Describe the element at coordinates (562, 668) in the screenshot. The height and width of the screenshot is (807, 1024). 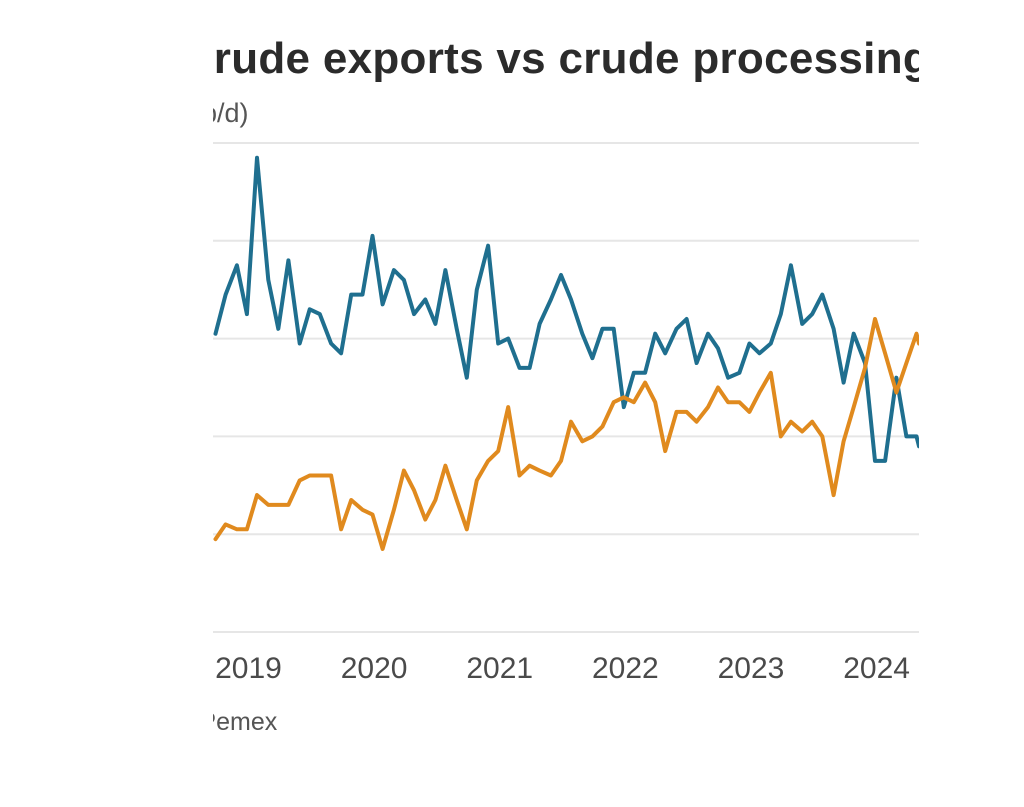
I see `x-axis-ticks: 2019 2020 2021 2022 2023 2024` at that location.